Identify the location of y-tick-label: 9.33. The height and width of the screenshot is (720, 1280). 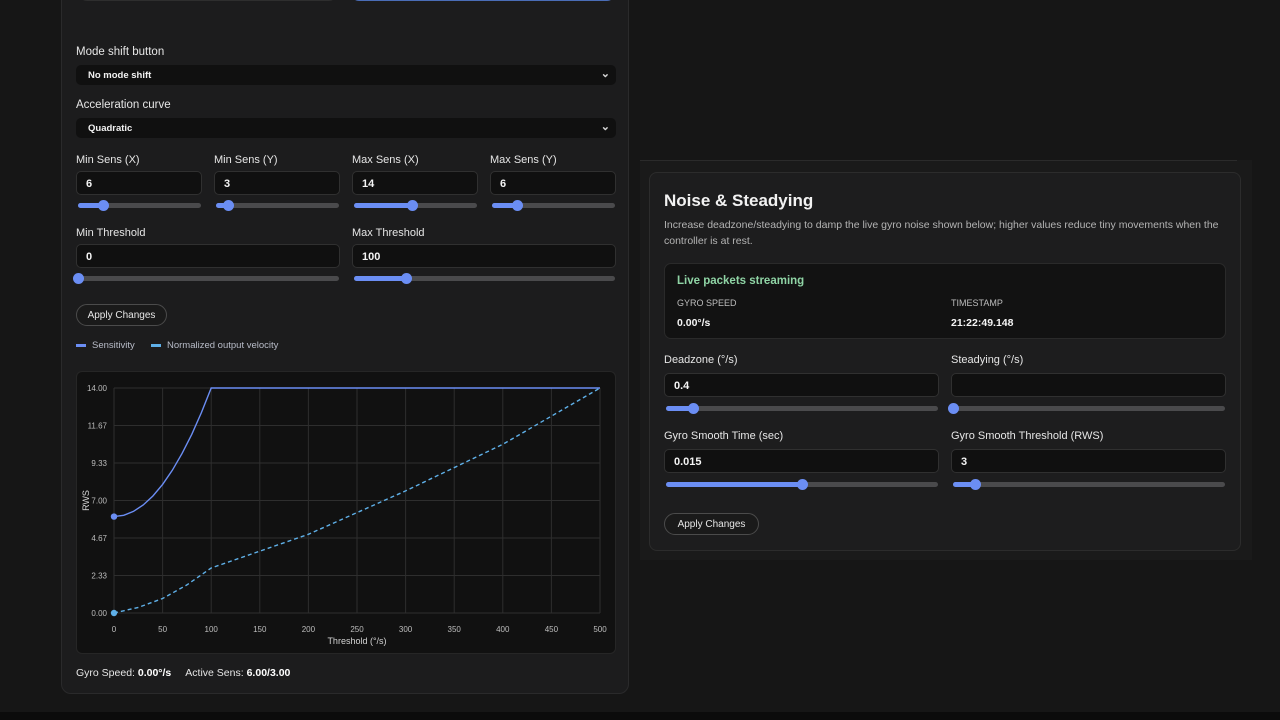
(99, 463).